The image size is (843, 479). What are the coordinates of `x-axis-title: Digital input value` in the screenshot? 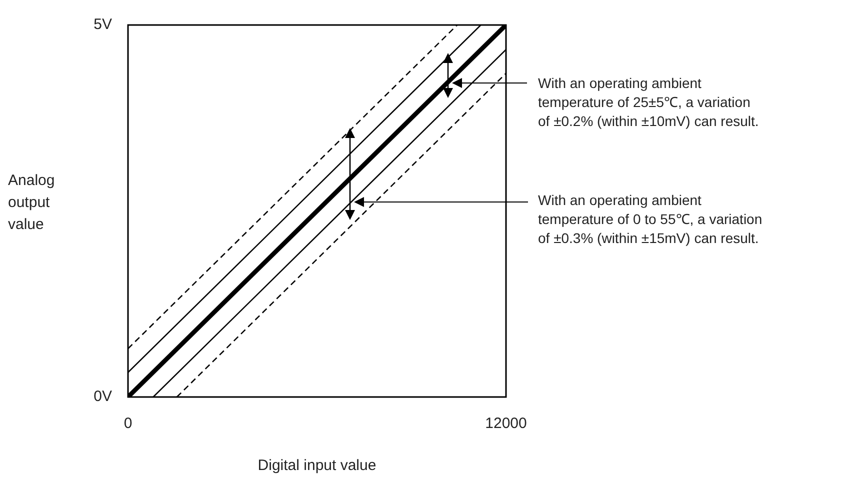 It's located at (317, 465).